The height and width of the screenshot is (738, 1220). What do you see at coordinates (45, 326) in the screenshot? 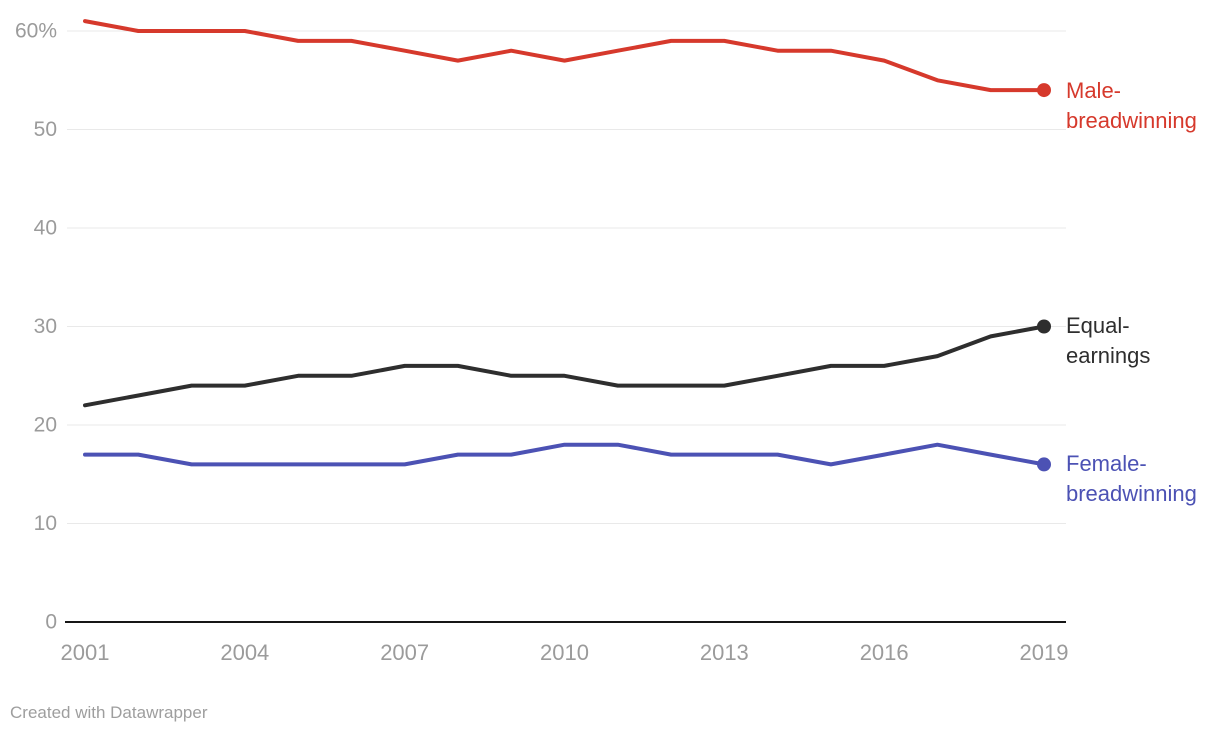
I see `y-axis-tick-label: 30` at bounding box center [45, 326].